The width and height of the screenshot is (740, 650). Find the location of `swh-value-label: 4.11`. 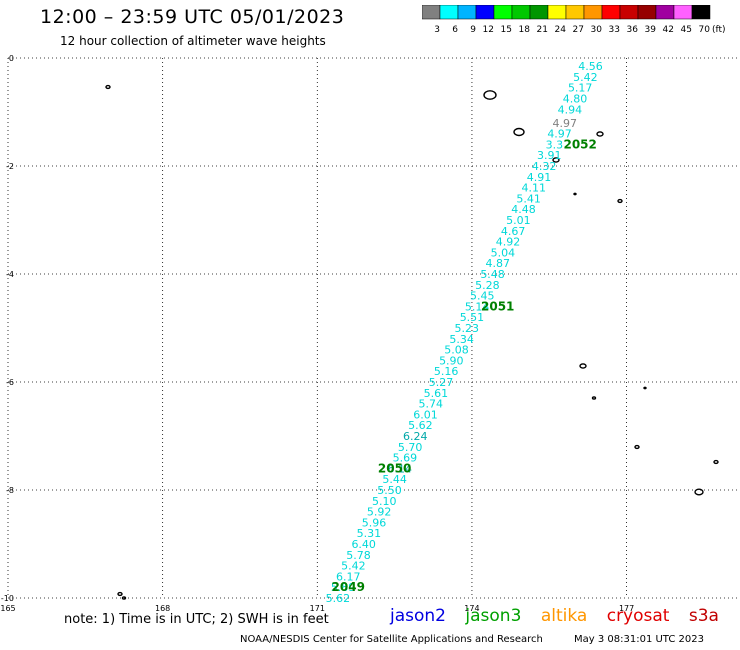

swh-value-label: 4.11 is located at coordinates (534, 188).